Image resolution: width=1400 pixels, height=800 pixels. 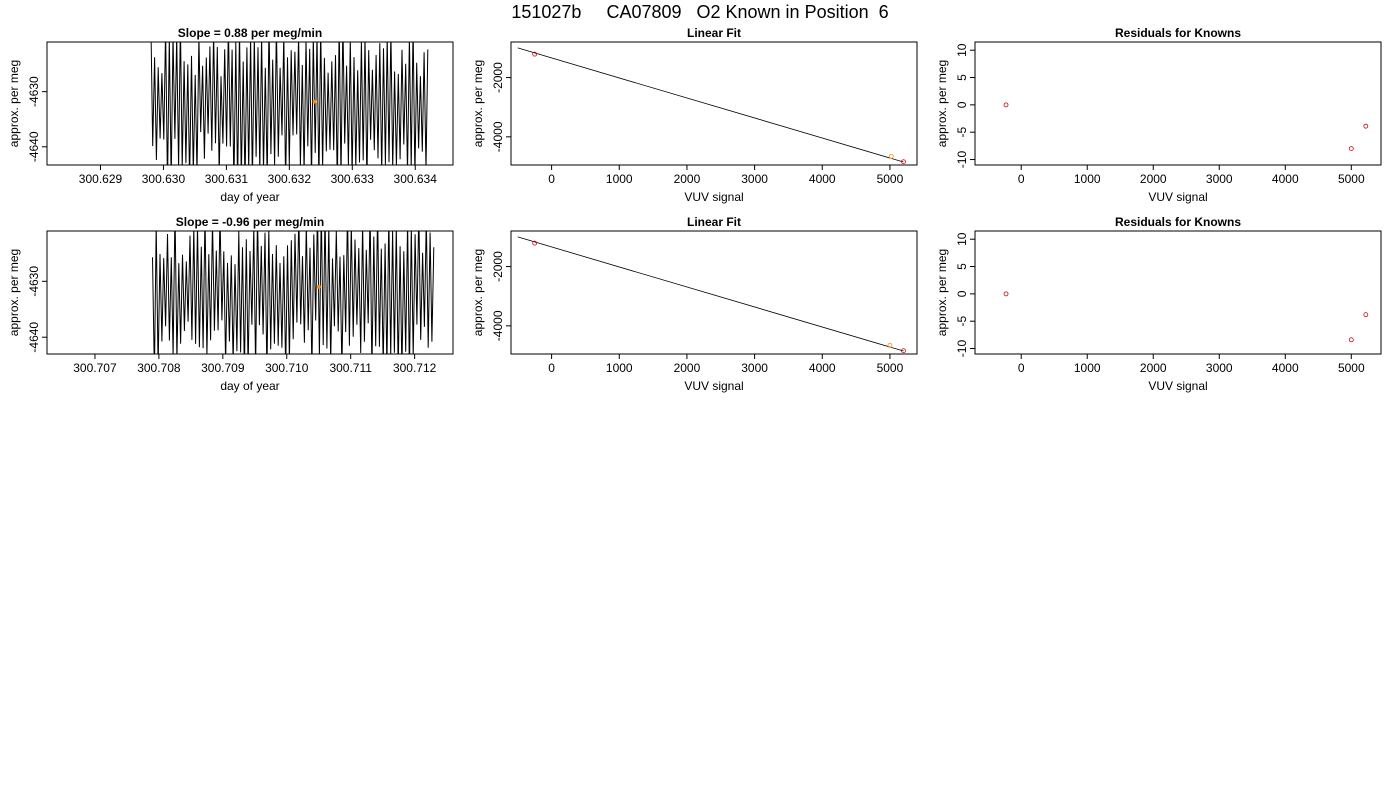 I want to click on fit1-xtick-label: 0, so click(x=551, y=179).